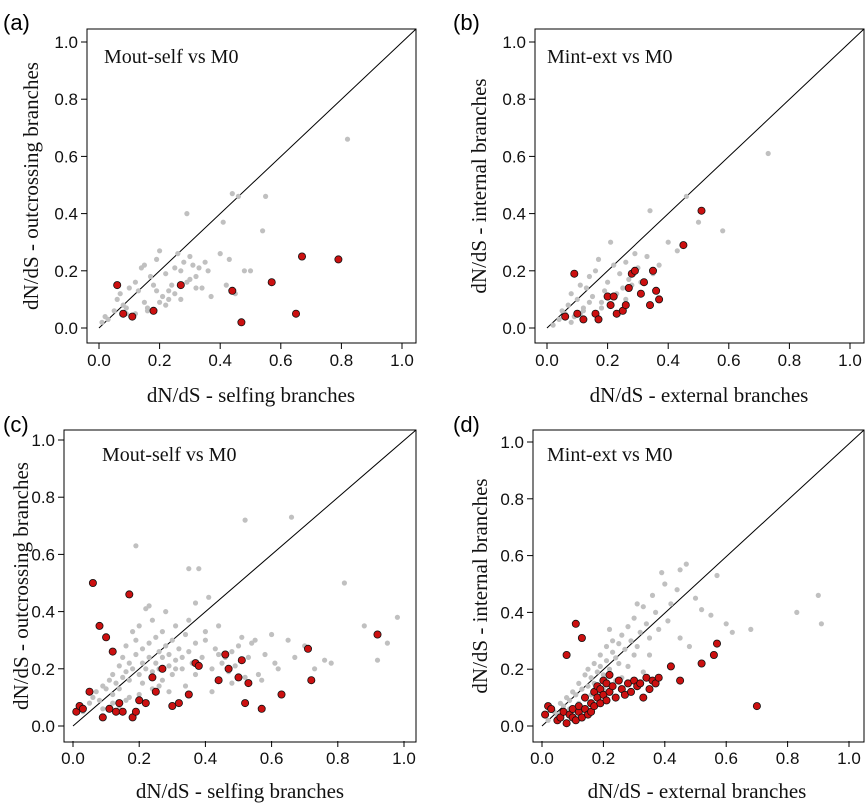 This screenshot has width=865, height=804. Describe the element at coordinates (139, 758) in the screenshot. I see `x-tick-label: 0.2` at that location.